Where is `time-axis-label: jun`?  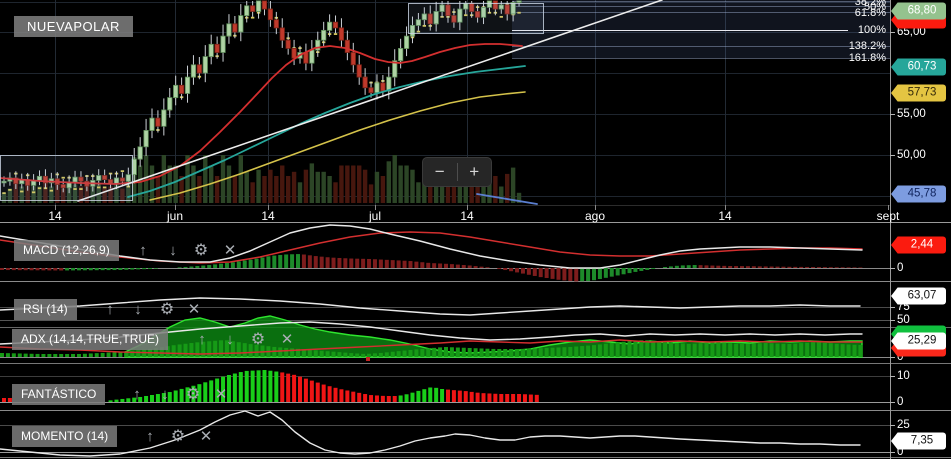
time-axis-label: jun is located at coordinates (175, 216).